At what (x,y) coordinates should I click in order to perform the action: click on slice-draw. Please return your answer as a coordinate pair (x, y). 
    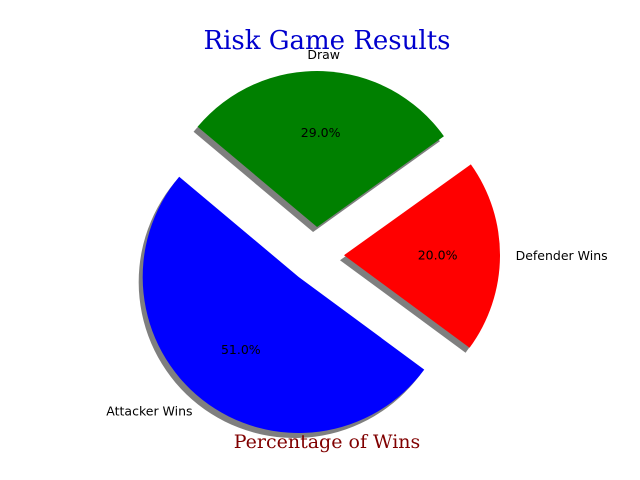
    Looking at the image, I should click on (320, 149).